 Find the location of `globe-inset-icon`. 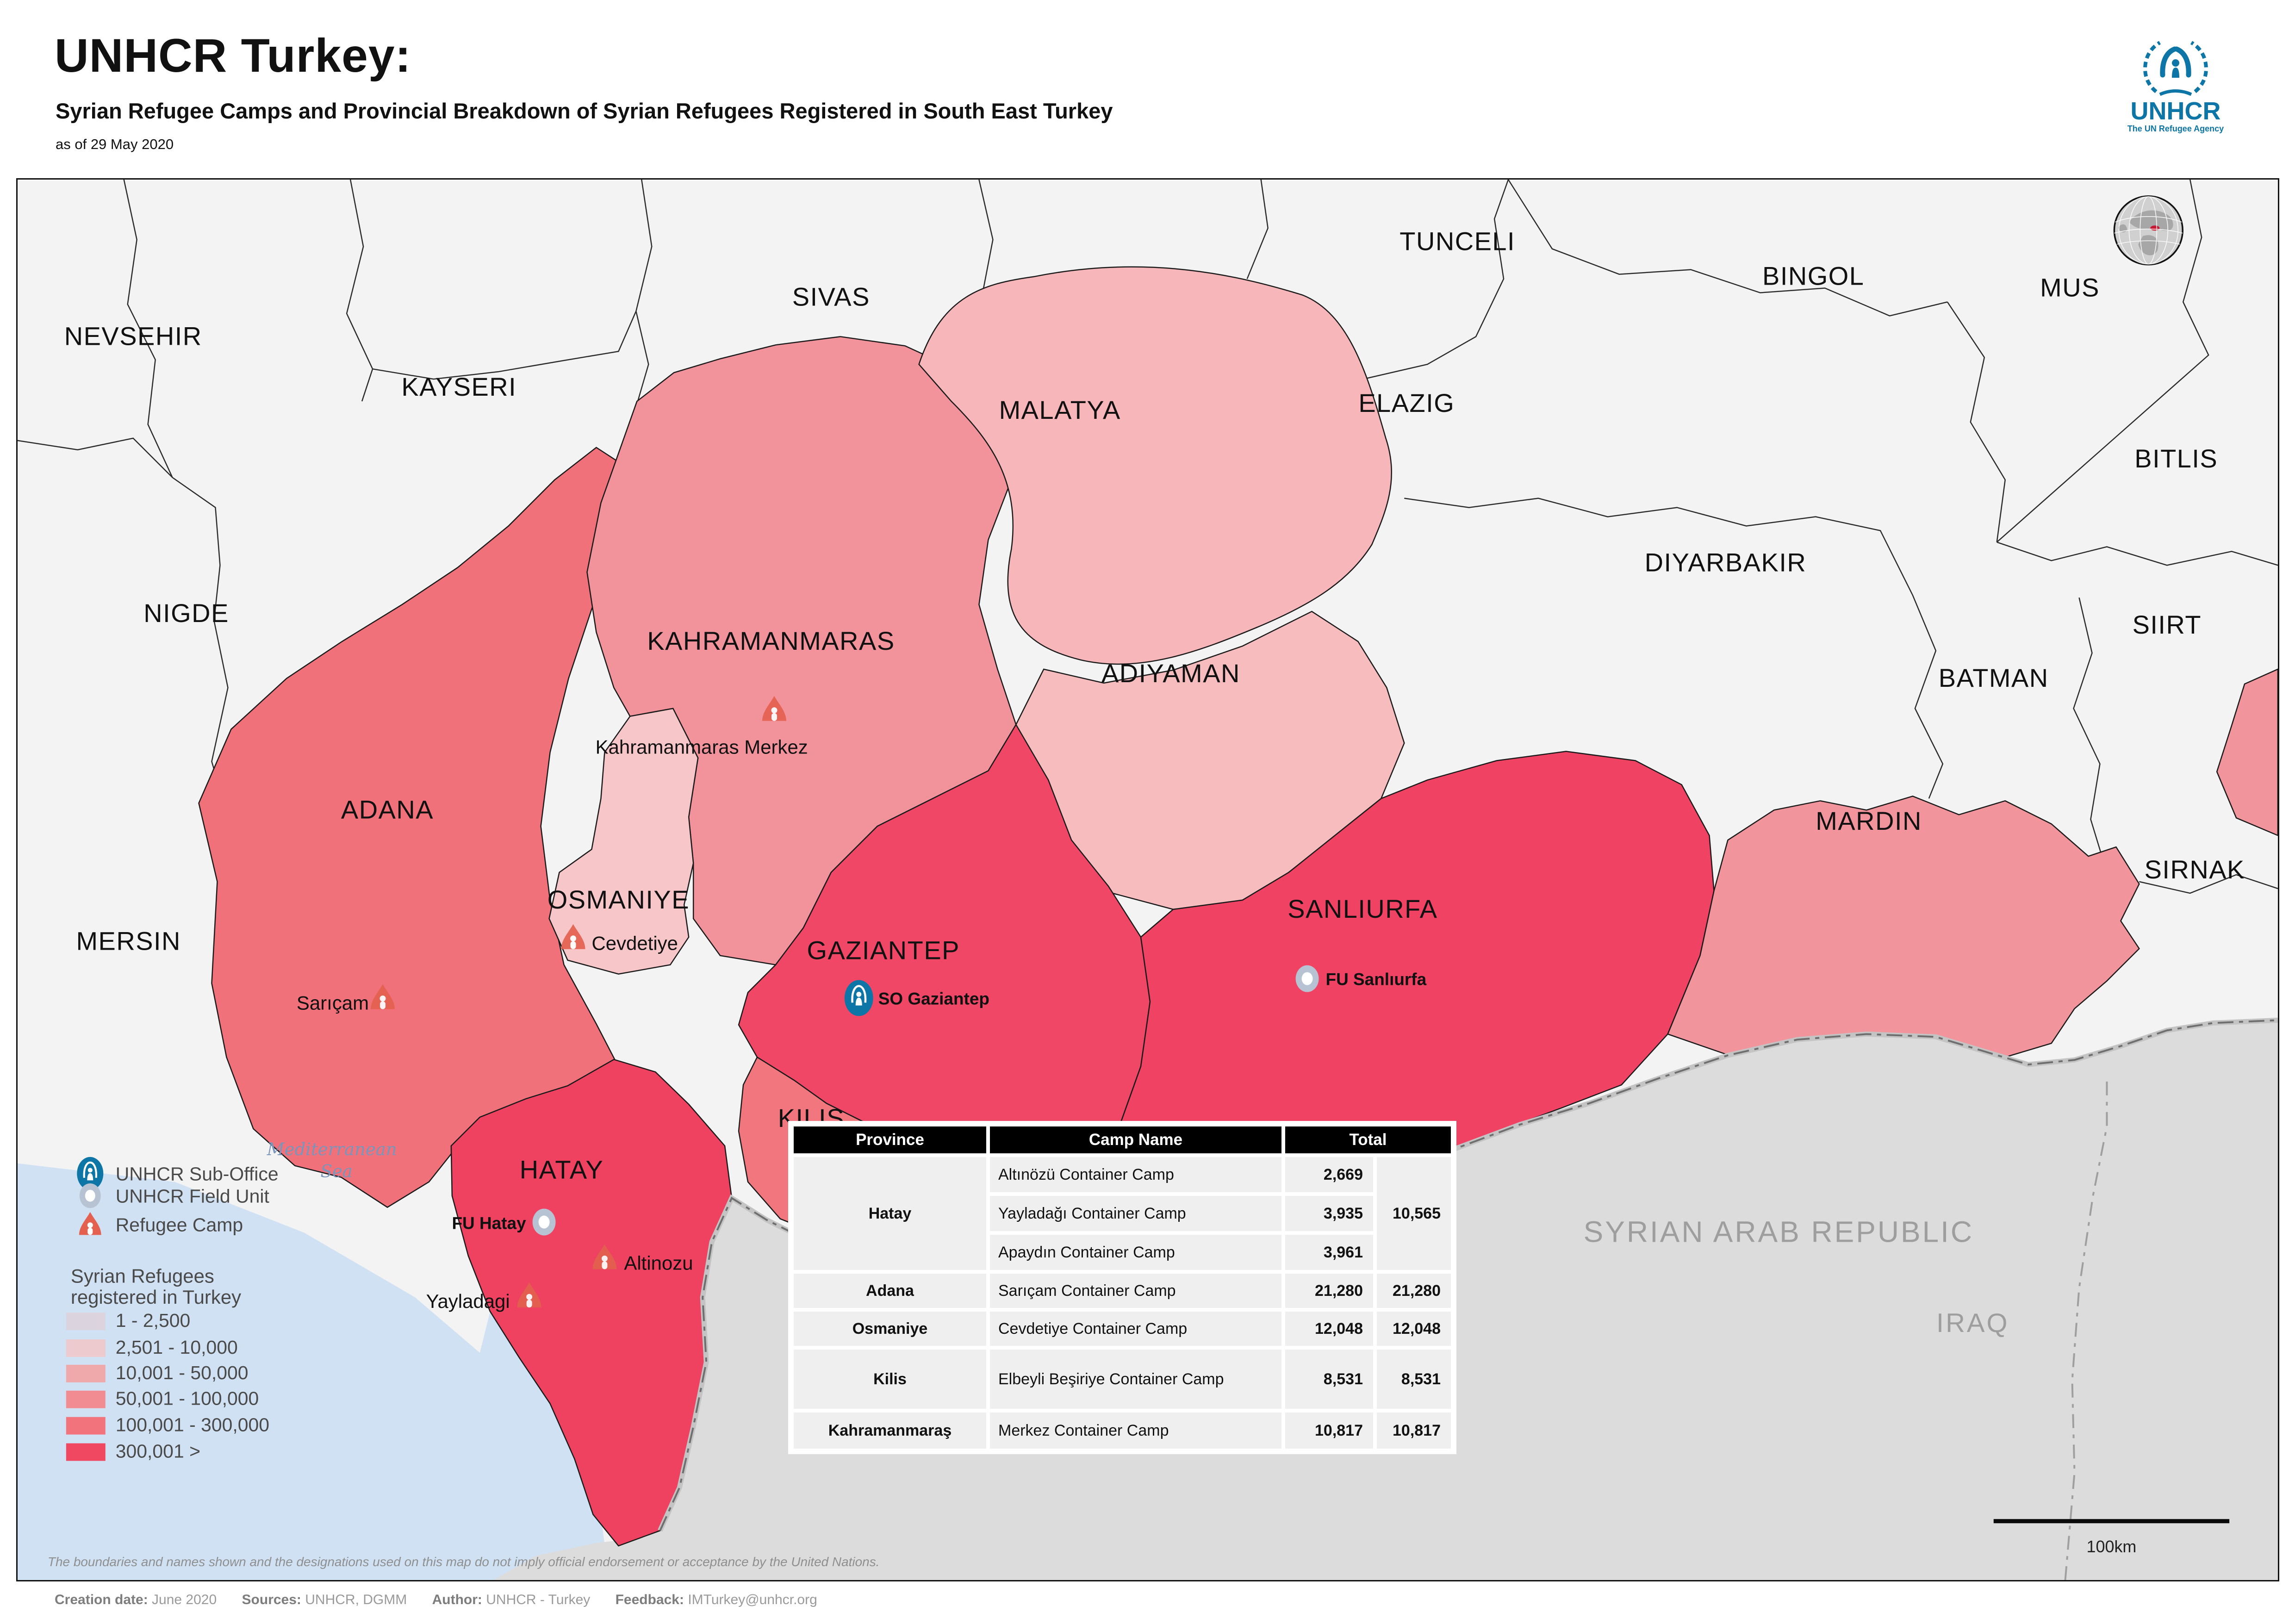

globe-inset-icon is located at coordinates (2148, 230).